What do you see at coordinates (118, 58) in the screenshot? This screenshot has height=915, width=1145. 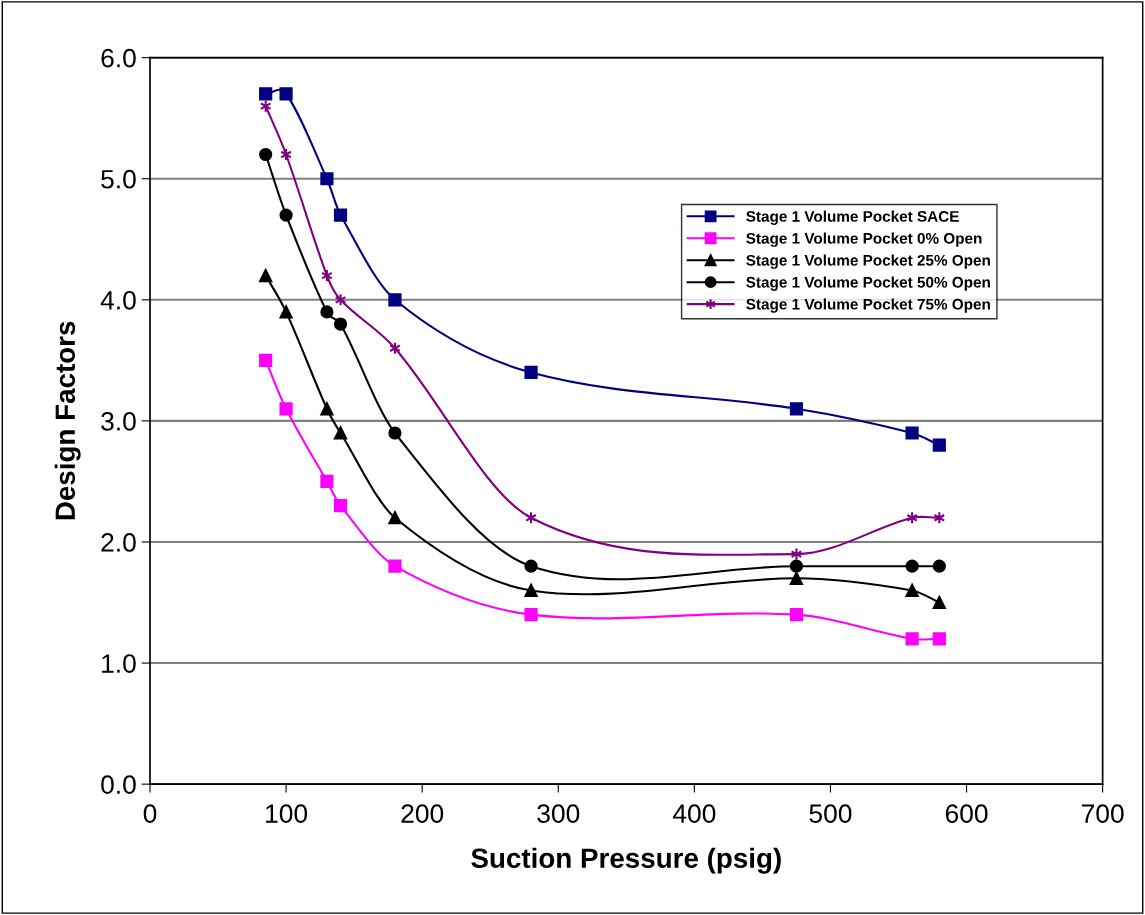 I see `y-tick-label: 6.0` at bounding box center [118, 58].